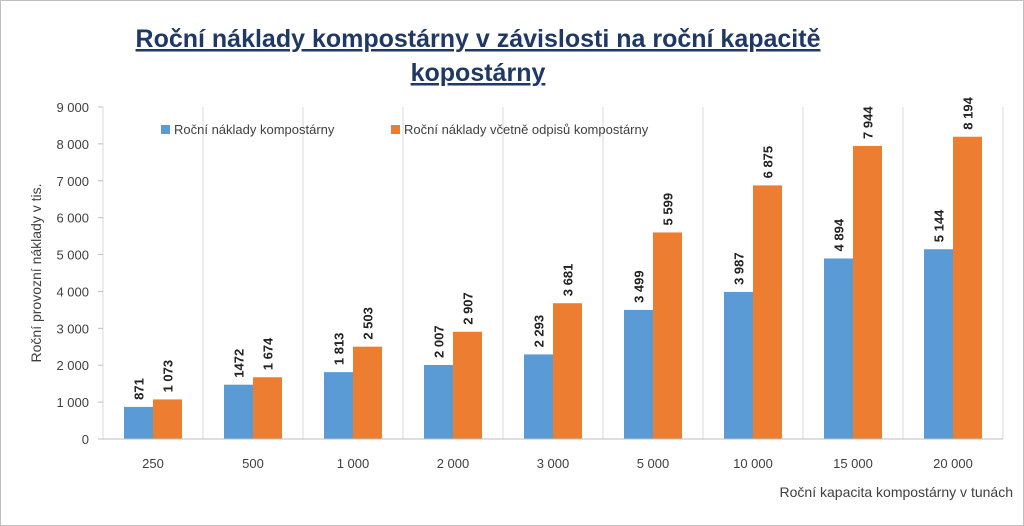 The width and height of the screenshot is (1024, 526). What do you see at coordinates (753, 463) in the screenshot?
I see `x-tick-label: 10 000` at bounding box center [753, 463].